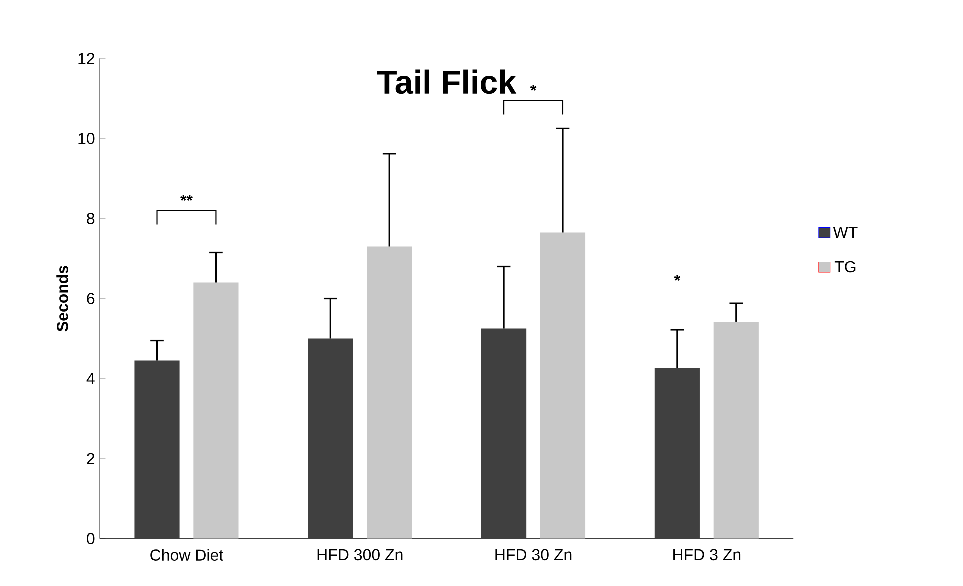 The width and height of the screenshot is (963, 586). Describe the element at coordinates (91, 299) in the screenshot. I see `y-tick-label: 6` at that location.